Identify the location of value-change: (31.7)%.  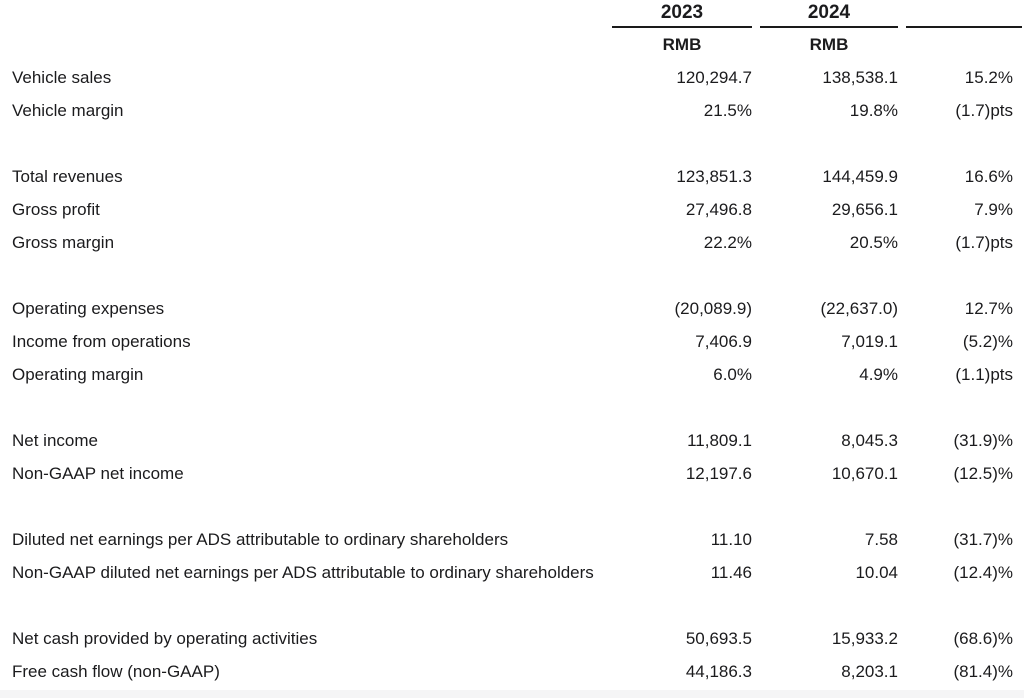
(983, 539).